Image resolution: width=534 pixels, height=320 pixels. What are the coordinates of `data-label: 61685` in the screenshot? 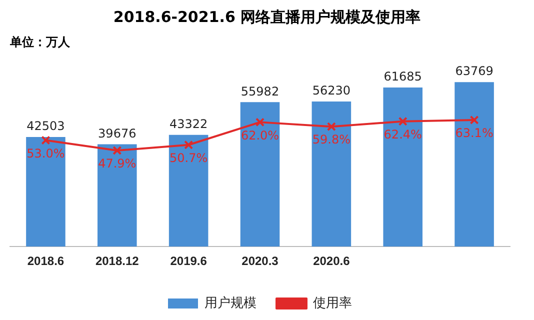 It's located at (403, 77).